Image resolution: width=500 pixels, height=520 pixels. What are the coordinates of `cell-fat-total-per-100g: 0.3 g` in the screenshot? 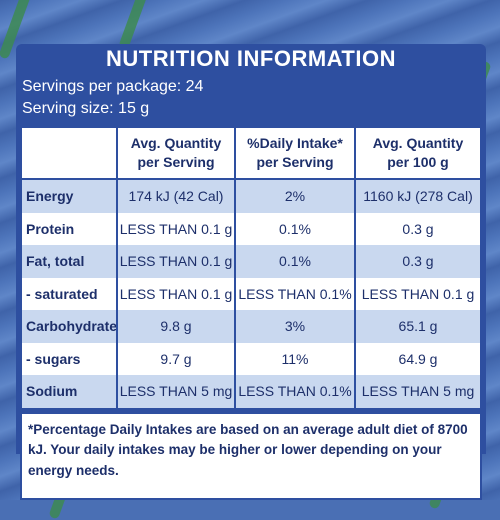 It's located at (417, 261).